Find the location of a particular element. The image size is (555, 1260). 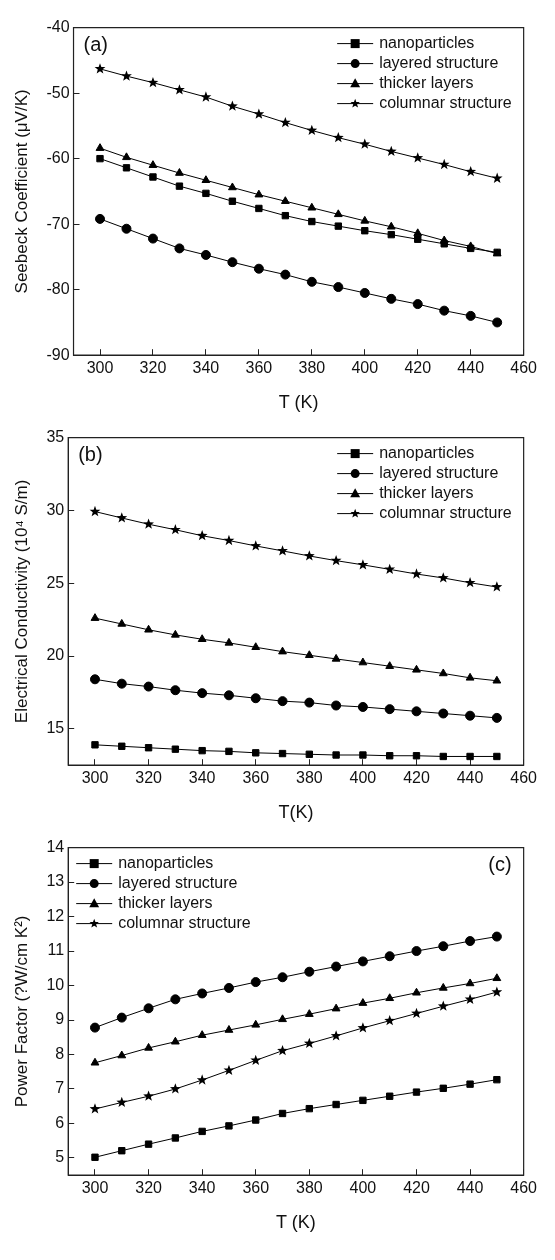

y-axis-title: Electrical Conductivity (10⁴ S/m) is located at coordinates (21, 601).